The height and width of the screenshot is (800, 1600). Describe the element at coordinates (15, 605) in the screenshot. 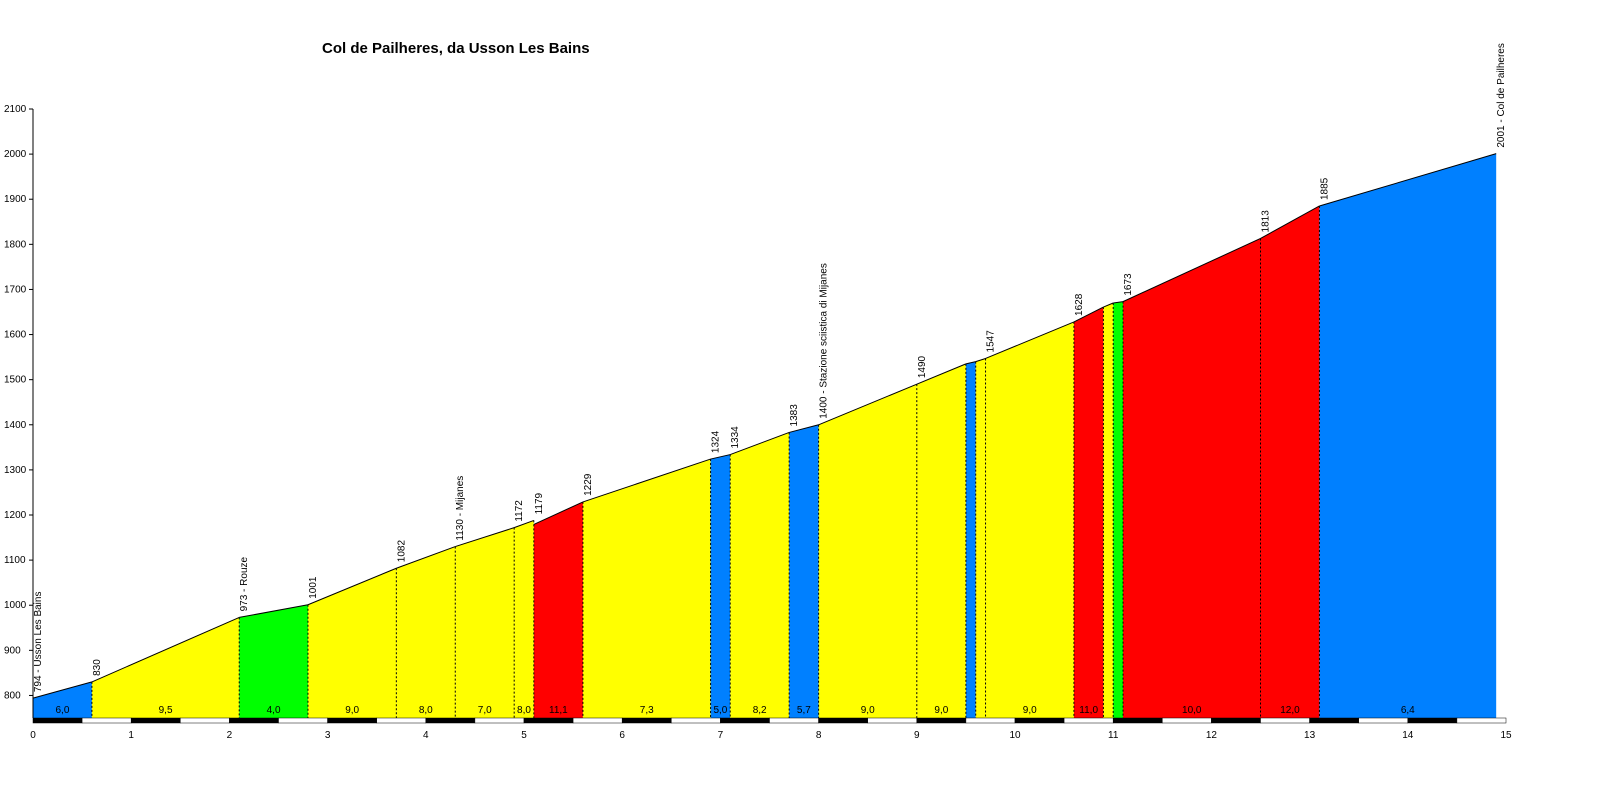

I see `y-tick-label-2: 1000` at that location.